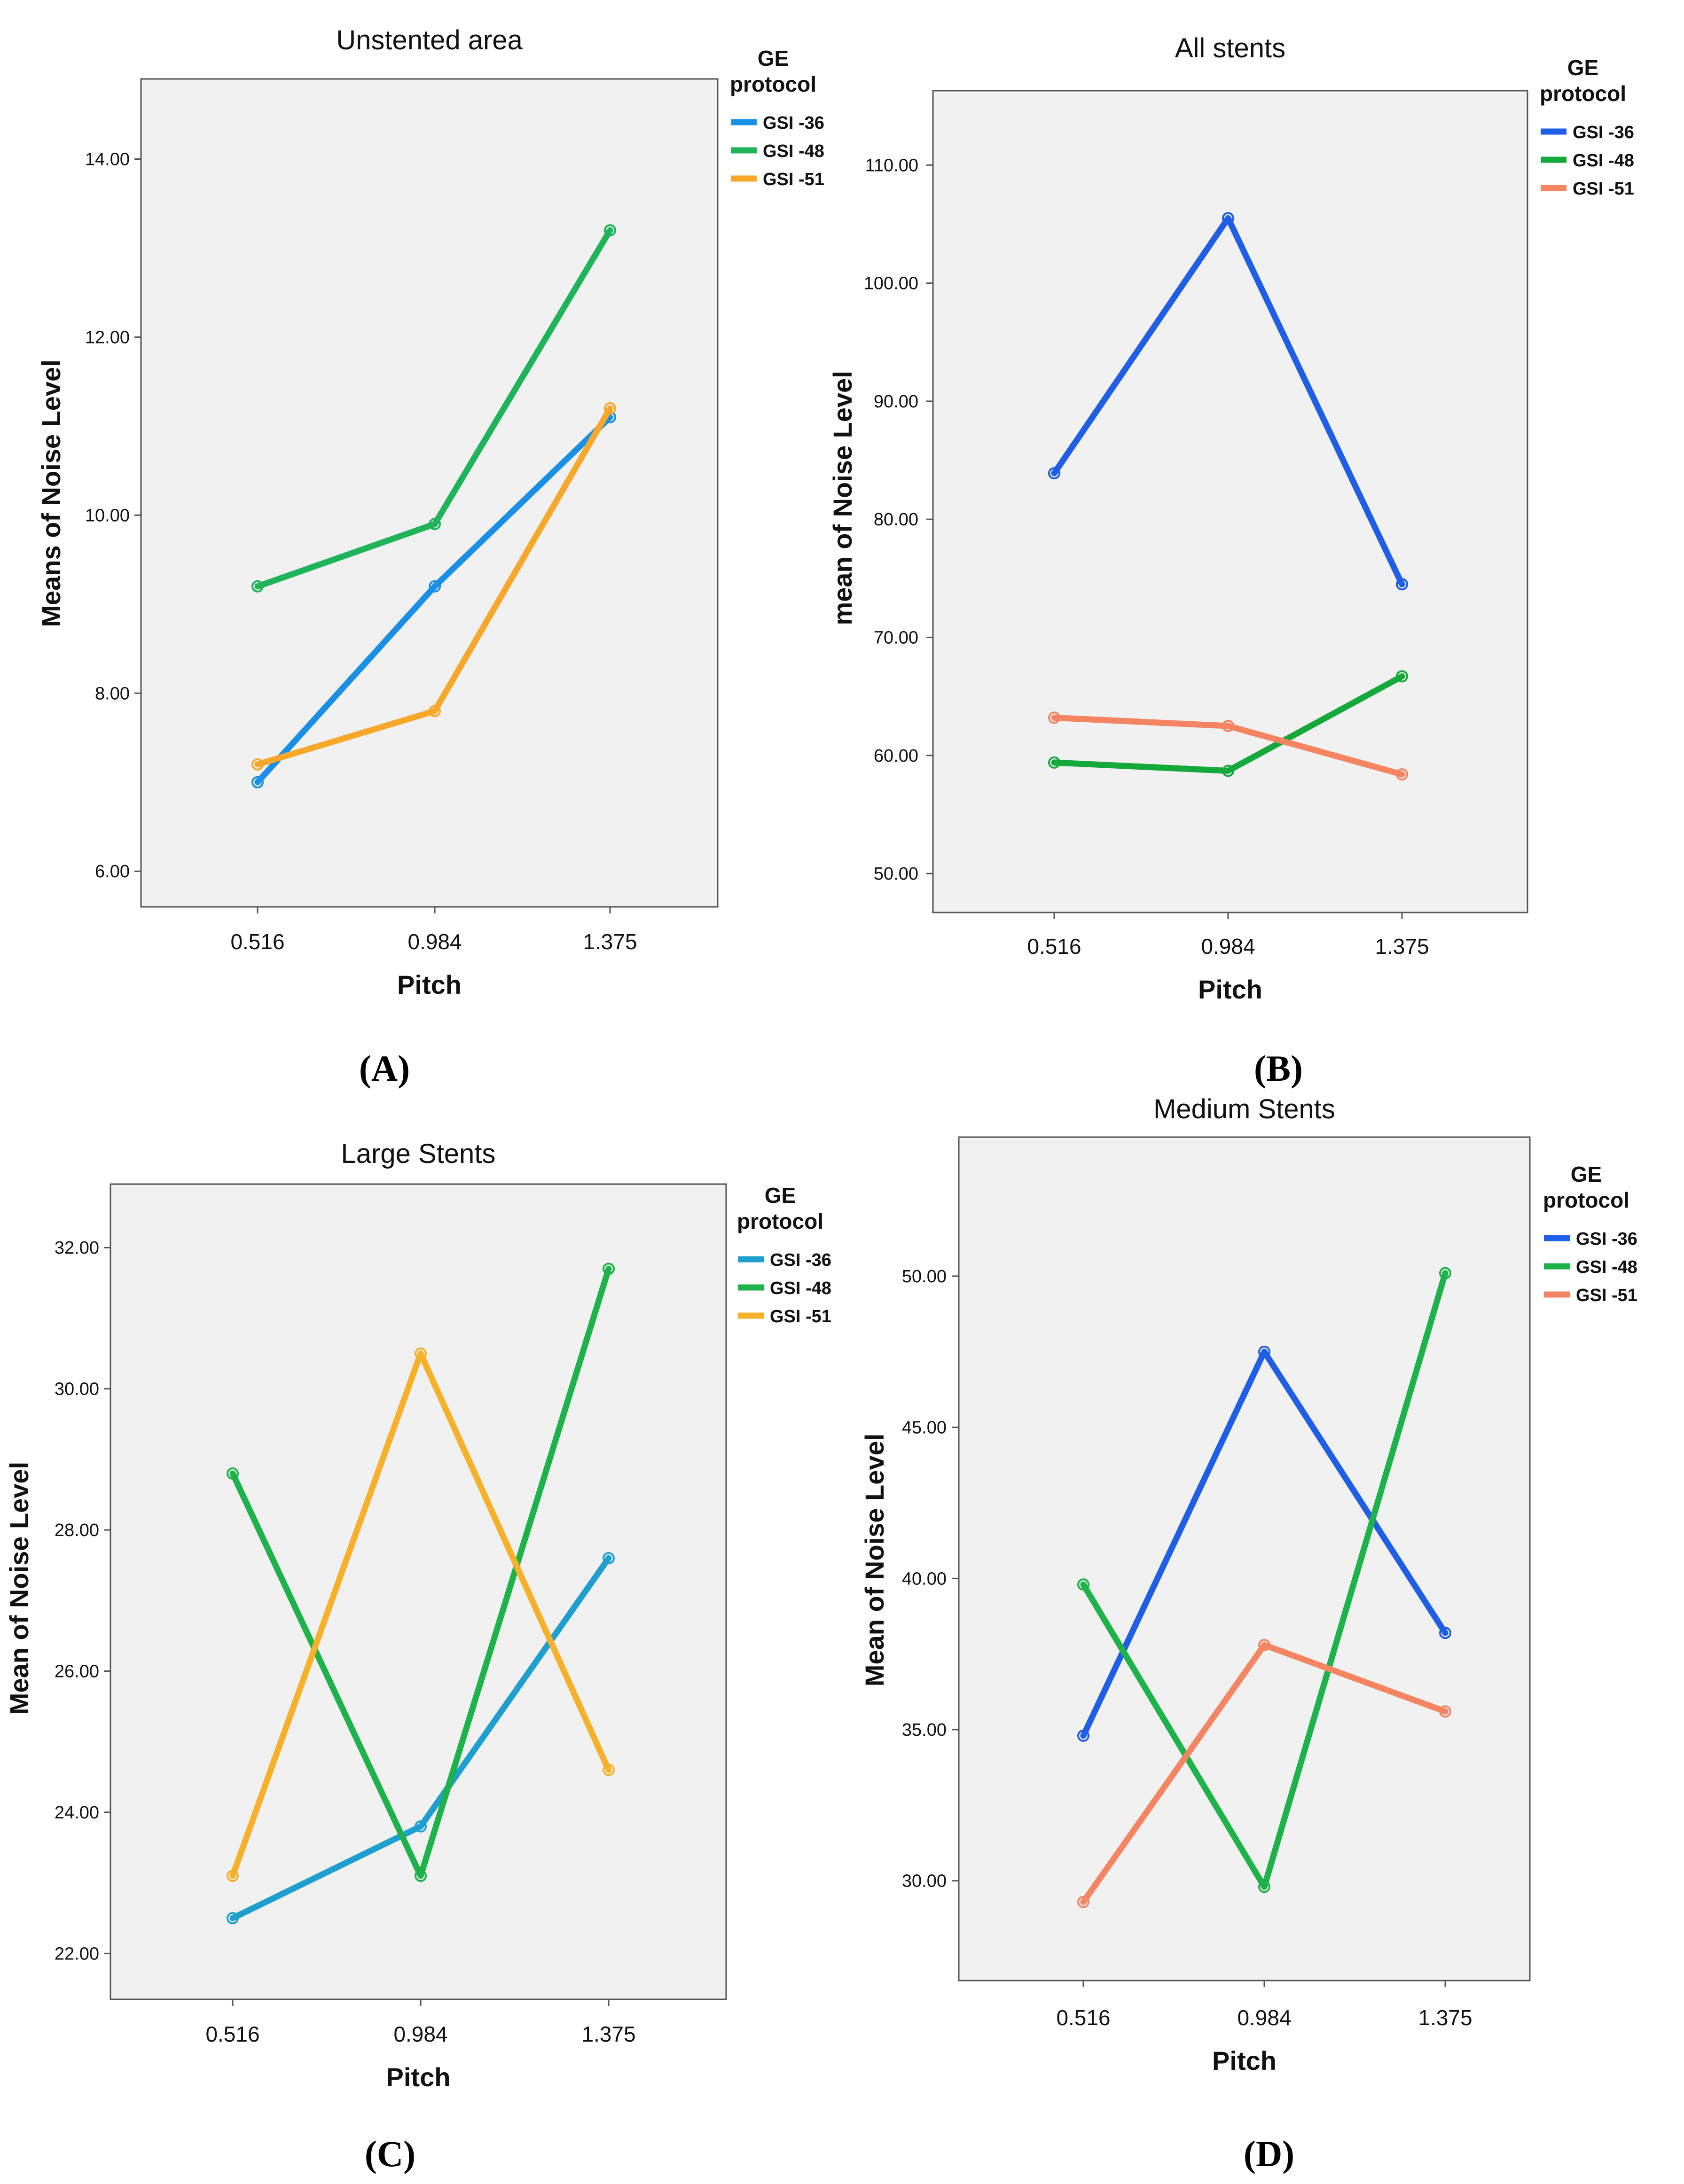 This screenshot has width=1684, height=2184. What do you see at coordinates (896, 520) in the screenshot?
I see `y-tick-label: 80.00` at bounding box center [896, 520].